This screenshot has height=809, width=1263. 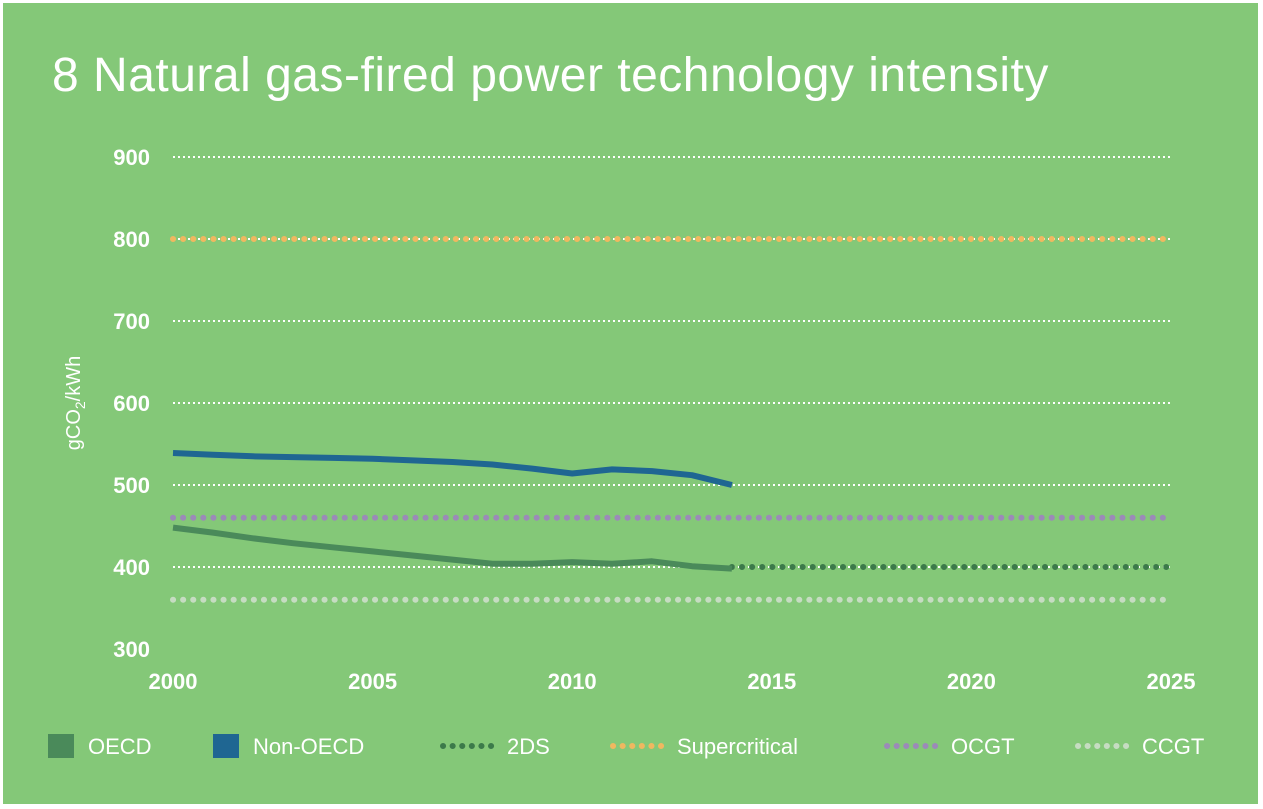 What do you see at coordinates (971, 681) in the screenshot?
I see `x-tick-label-2020: 2020` at bounding box center [971, 681].